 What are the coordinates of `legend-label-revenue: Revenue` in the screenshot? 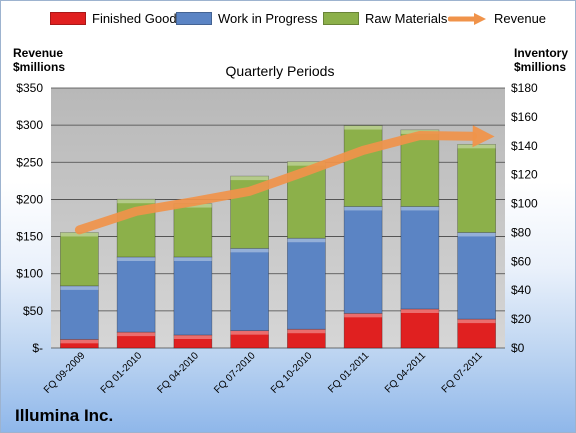 It's located at (520, 18).